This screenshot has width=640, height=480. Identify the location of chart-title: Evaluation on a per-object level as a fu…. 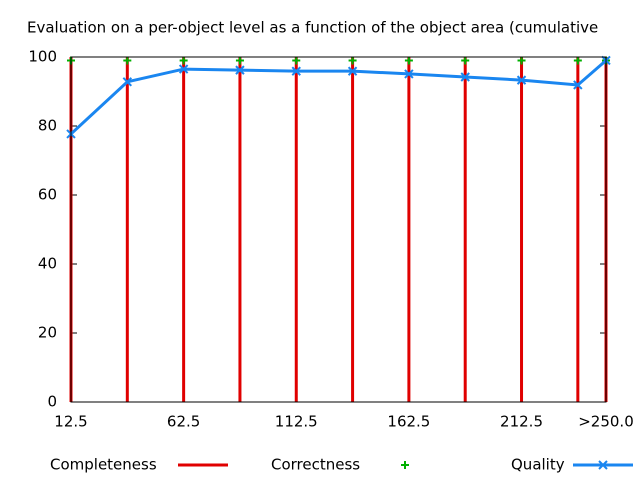
(312, 28).